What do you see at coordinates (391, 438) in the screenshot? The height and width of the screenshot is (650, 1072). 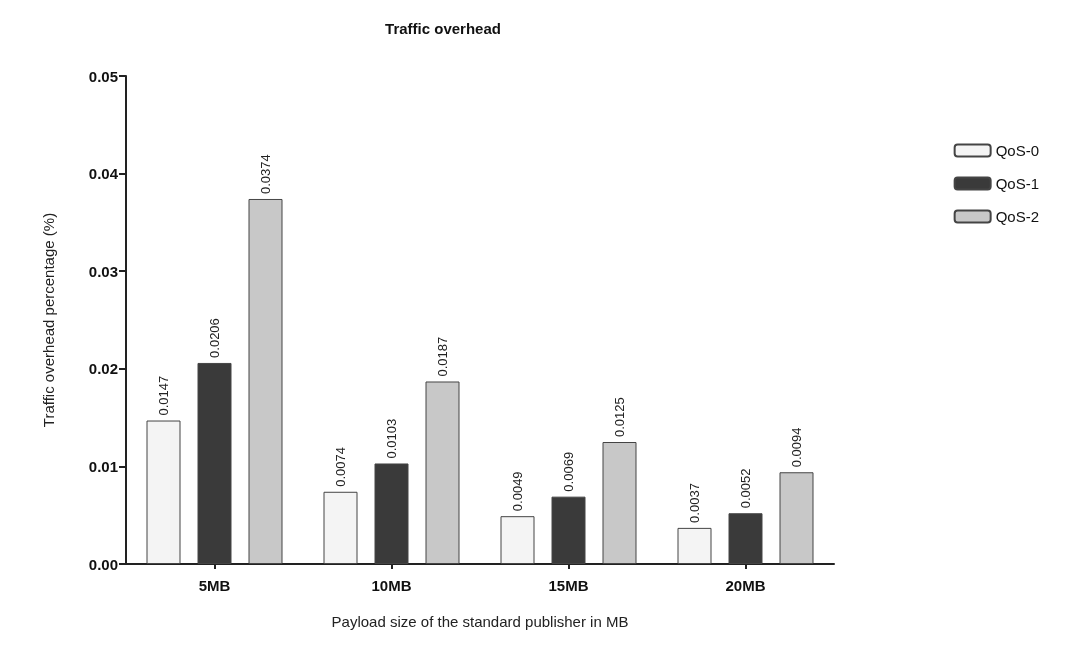 I see `data-label: 0.0103` at bounding box center [391, 438].